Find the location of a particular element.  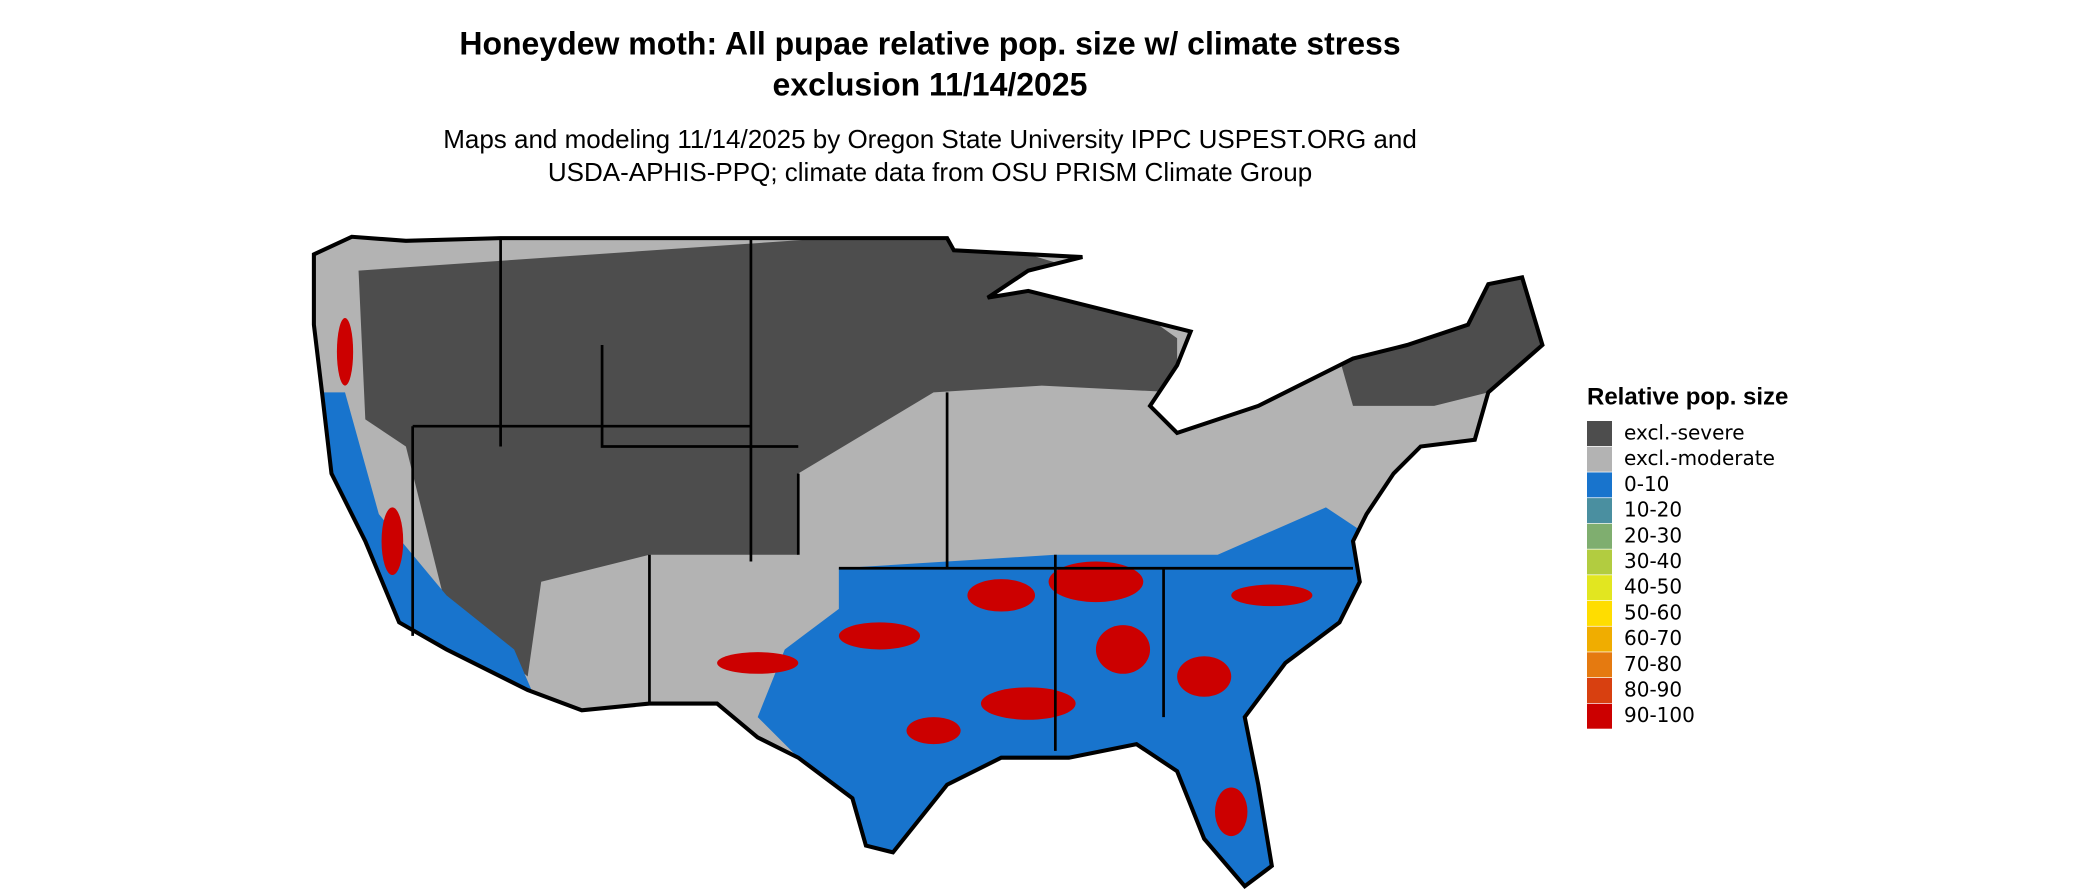

legend-title: Relative pop. size is located at coordinates (1687, 396).